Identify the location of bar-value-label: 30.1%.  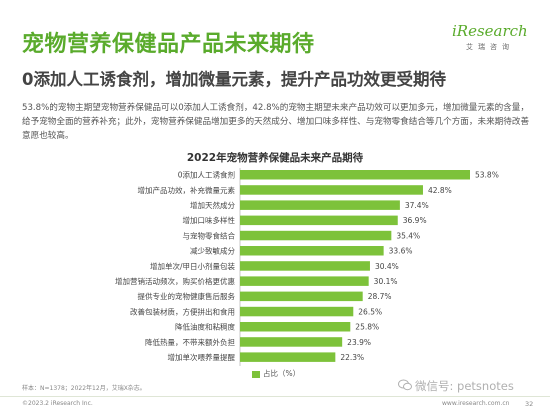
(386, 281).